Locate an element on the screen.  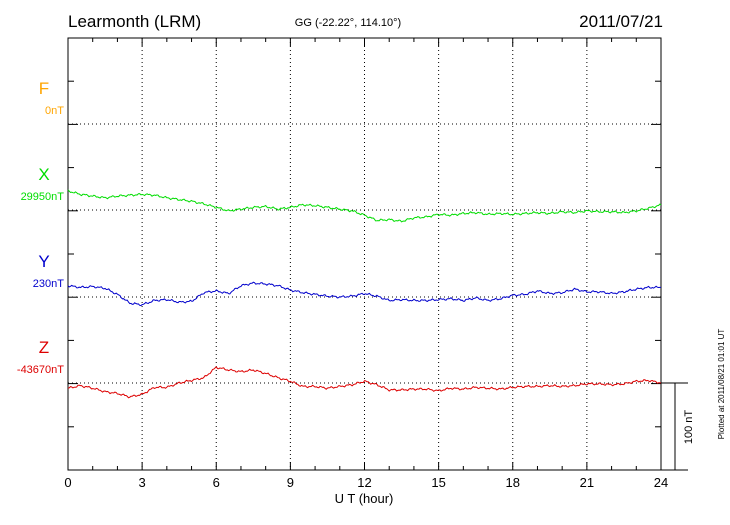
x-tick-label: 24 is located at coordinates (661, 482).